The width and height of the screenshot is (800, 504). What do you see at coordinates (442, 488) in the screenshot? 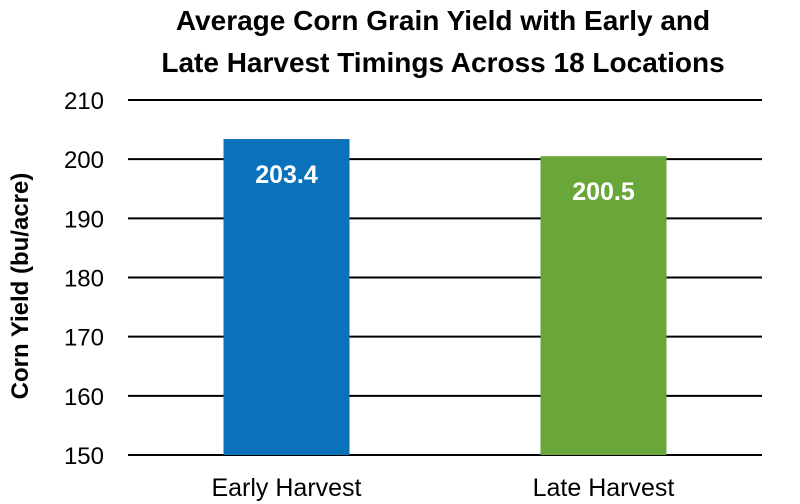
I see `x-axis-categories: Early Harvest Late Harvest` at bounding box center [442, 488].